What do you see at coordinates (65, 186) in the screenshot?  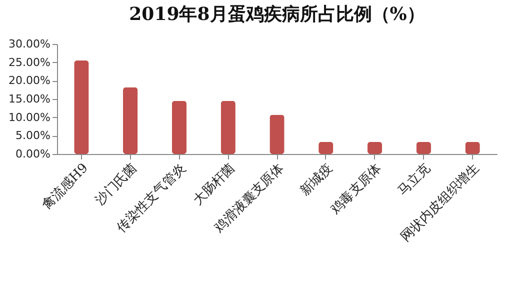 I see `x-tick-label: 禽流感H9` at bounding box center [65, 186].